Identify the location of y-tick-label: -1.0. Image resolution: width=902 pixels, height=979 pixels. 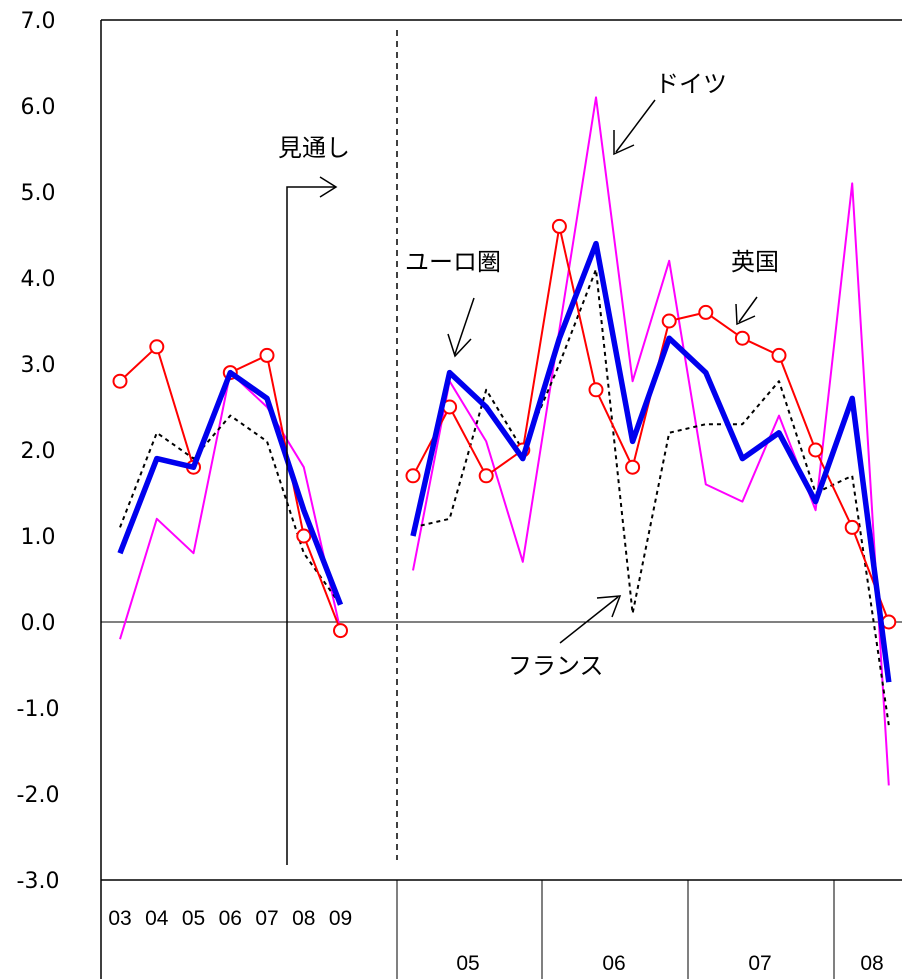
(38, 709).